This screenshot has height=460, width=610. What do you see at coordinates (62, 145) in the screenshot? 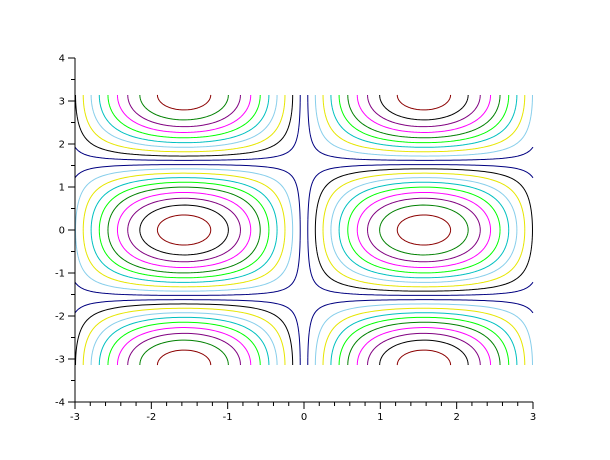
I see `y-tick-label: 2` at bounding box center [62, 145].